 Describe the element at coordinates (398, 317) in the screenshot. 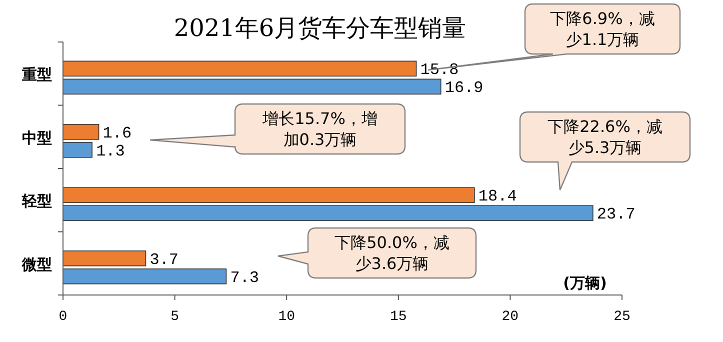

I see `x-tick-label: 15` at that location.